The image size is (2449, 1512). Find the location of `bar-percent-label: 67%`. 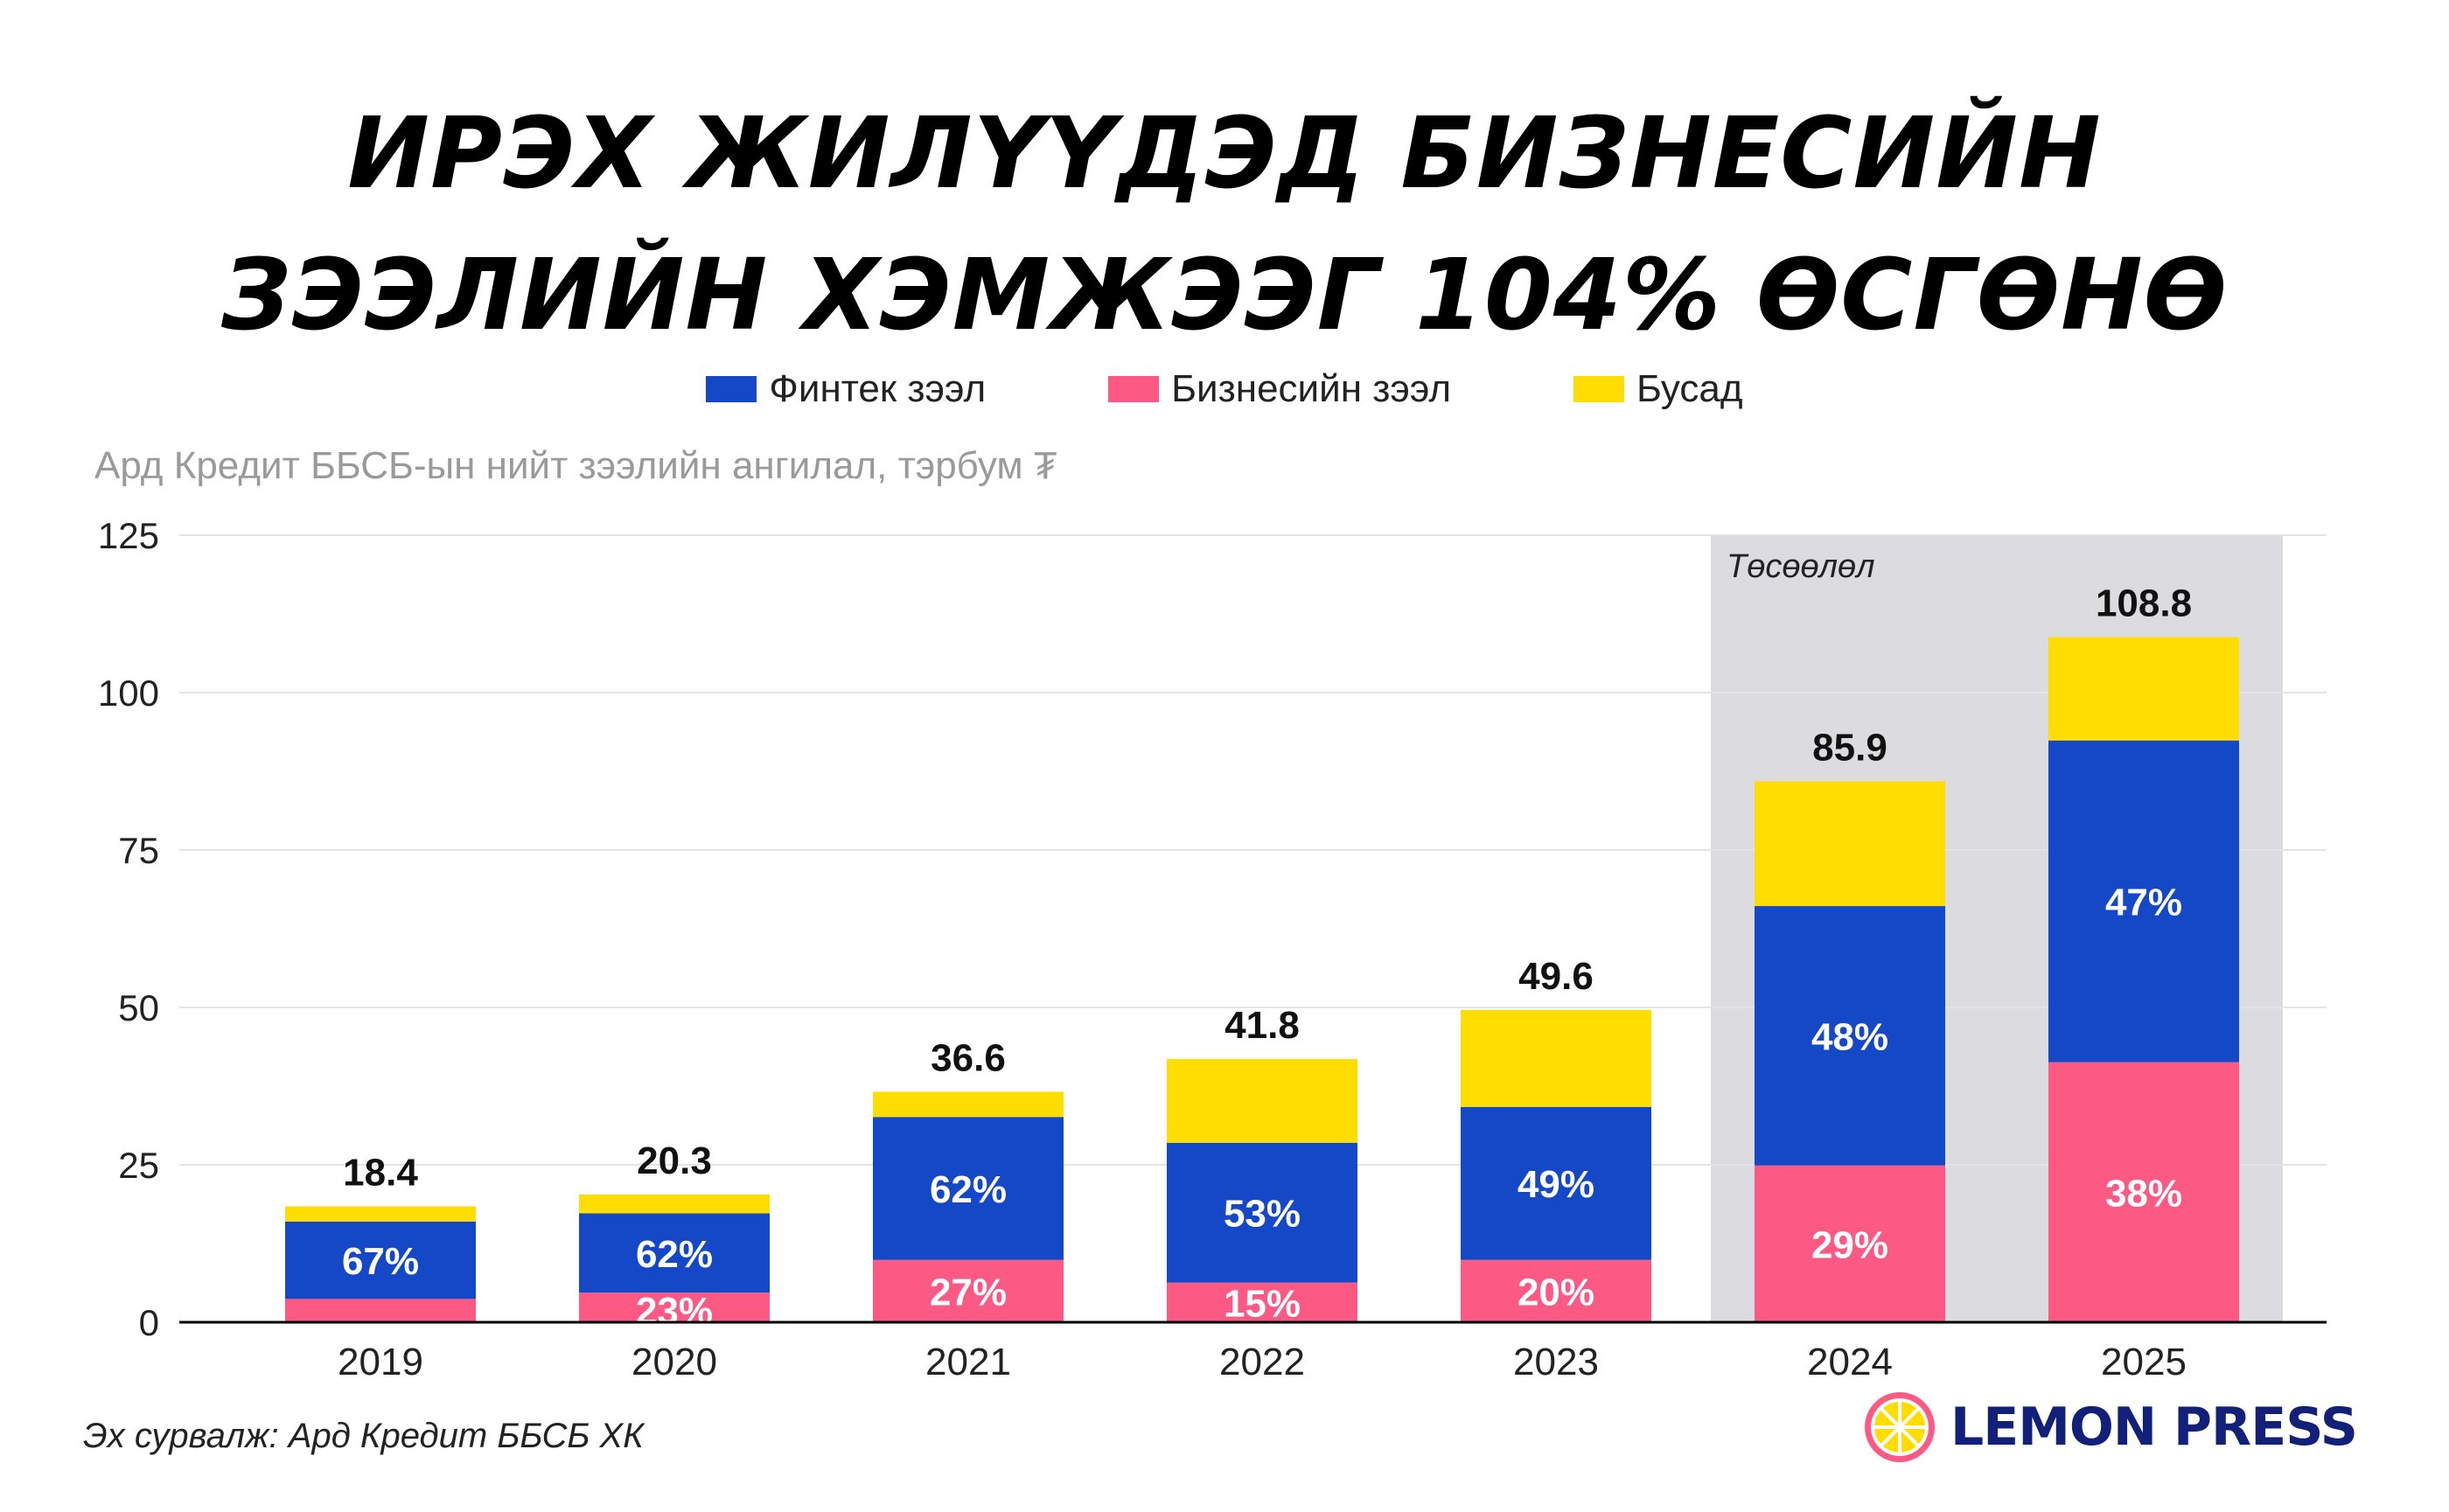

bar-percent-label: 67% is located at coordinates (381, 1262).